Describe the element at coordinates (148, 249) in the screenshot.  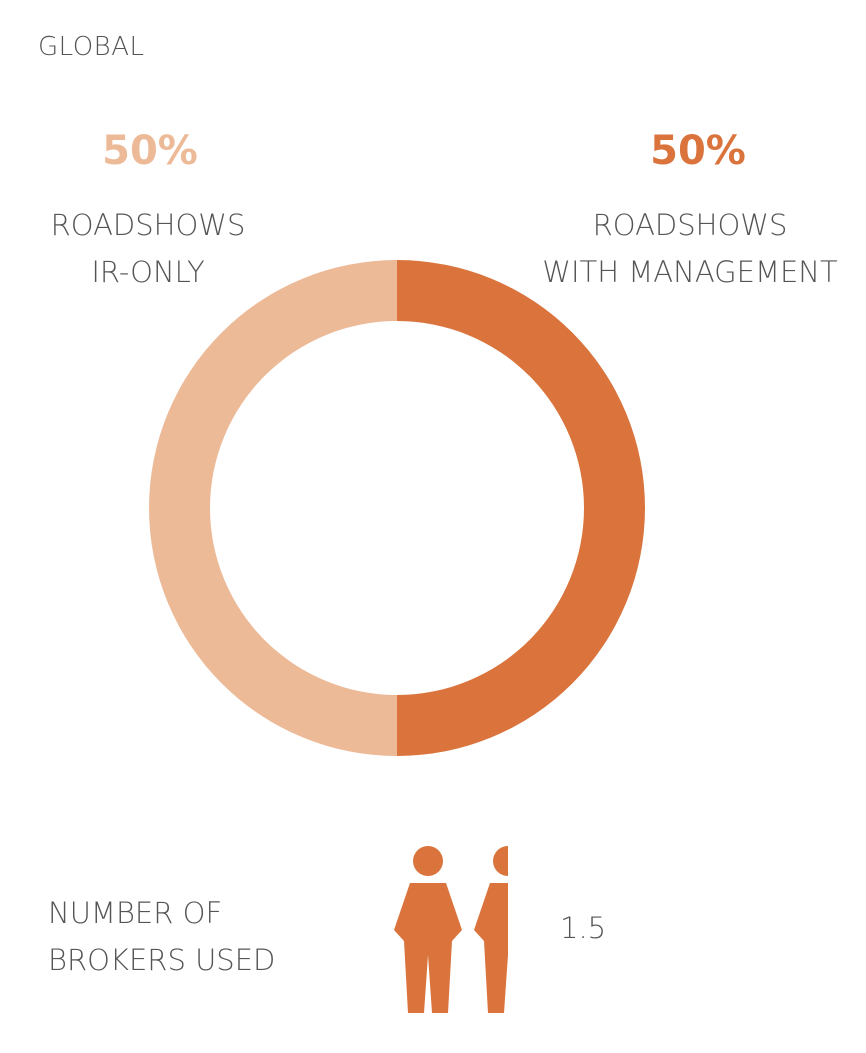
I see `ir-only-label: ROADSHOWS IR-ONLY` at that location.